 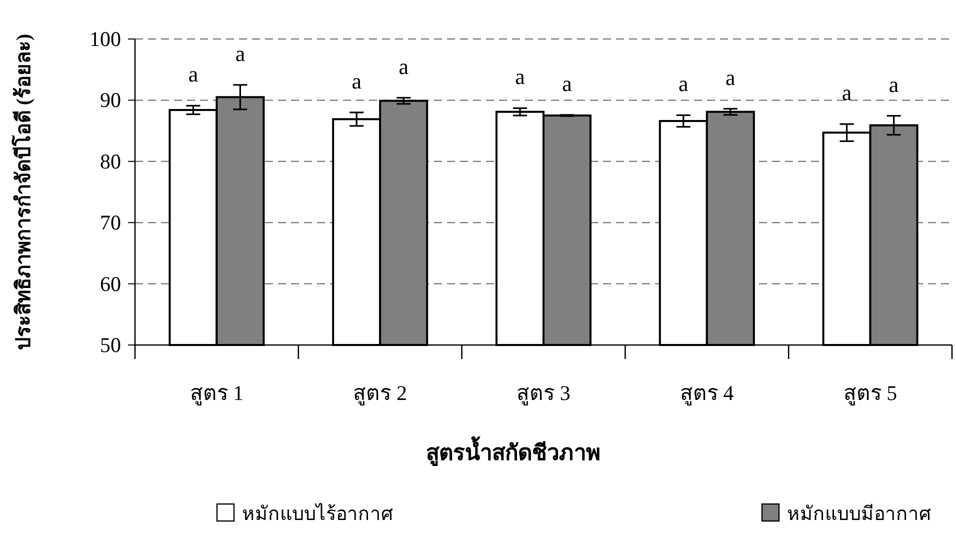 I want to click on legend-label: หมักแบบไร้อากาศ, so click(x=317, y=514).